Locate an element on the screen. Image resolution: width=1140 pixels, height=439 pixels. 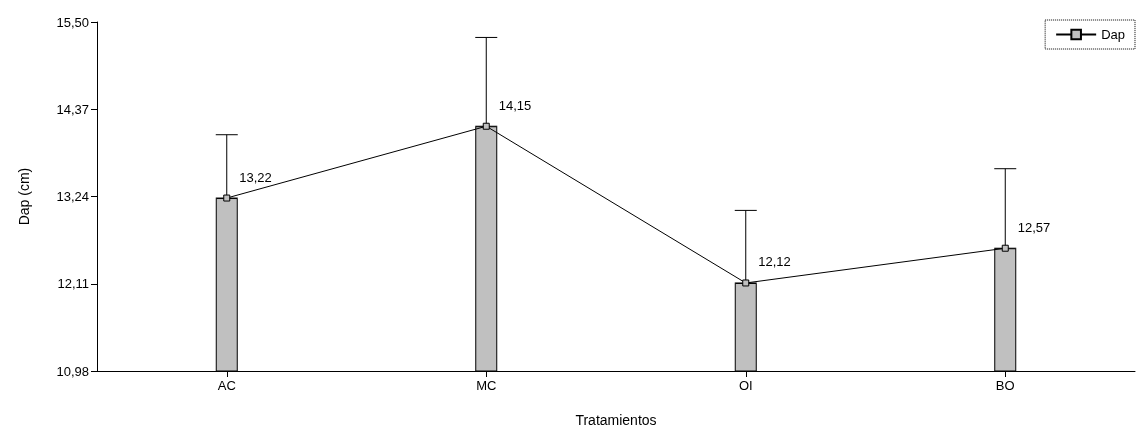
y-tick-label: 13,24 is located at coordinates (72, 196).